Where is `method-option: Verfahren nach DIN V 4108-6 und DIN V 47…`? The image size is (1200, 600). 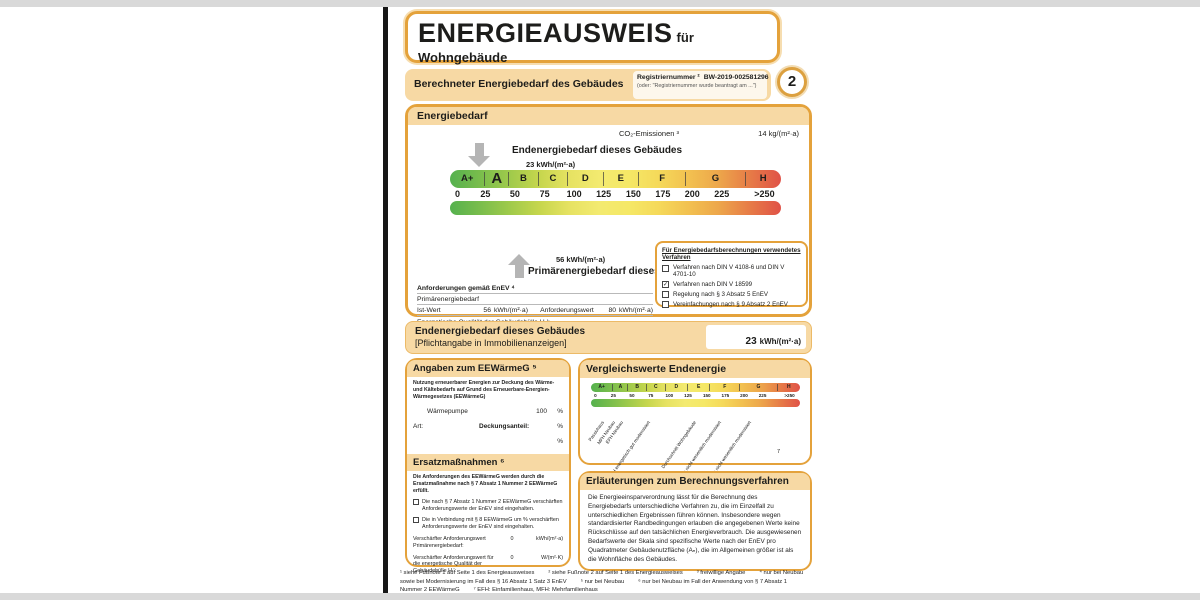
method-option: Verfahren nach DIN V 4108-6 und DIN V 47… is located at coordinates (731, 271).